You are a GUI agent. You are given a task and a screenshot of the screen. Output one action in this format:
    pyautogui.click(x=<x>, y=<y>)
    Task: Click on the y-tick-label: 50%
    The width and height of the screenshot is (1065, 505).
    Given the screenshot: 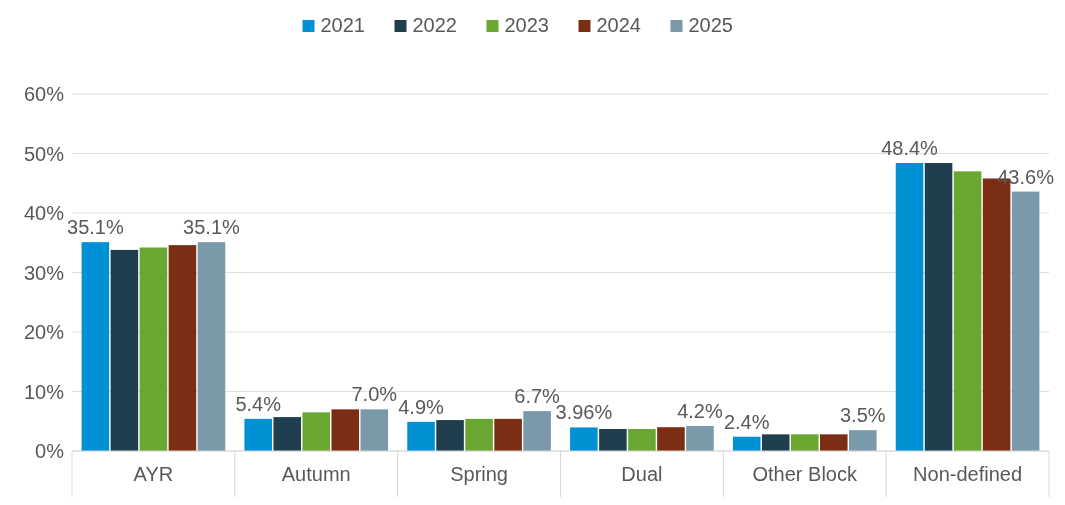 What is the action you would take?
    pyautogui.click(x=44, y=153)
    